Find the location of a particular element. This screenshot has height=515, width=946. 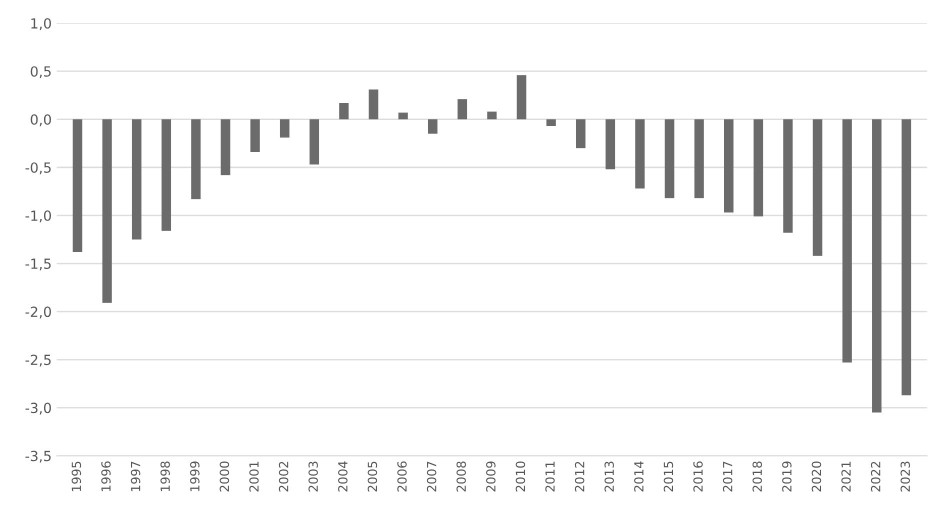

x-tick-label: 2022 is located at coordinates (875, 477).